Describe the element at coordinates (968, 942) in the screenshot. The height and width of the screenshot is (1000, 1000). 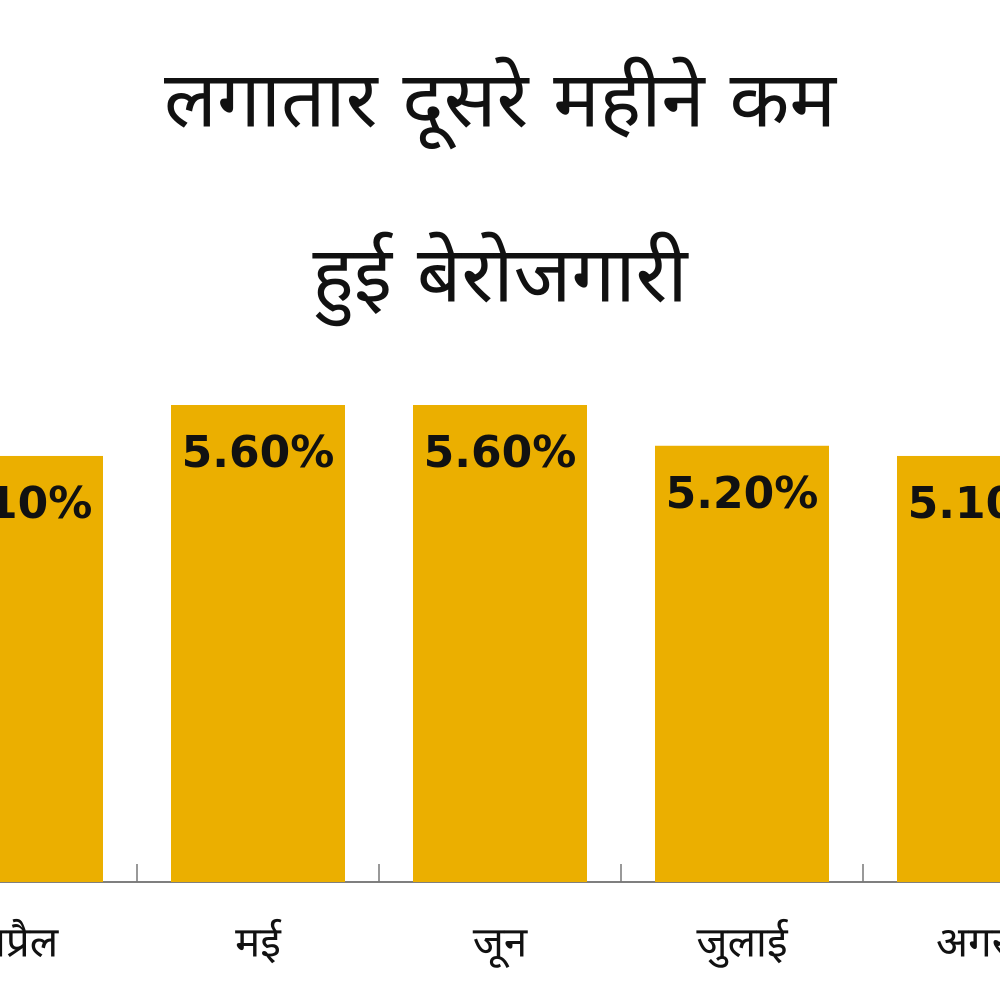
I see `x-tick-label: अगस्त` at that location.